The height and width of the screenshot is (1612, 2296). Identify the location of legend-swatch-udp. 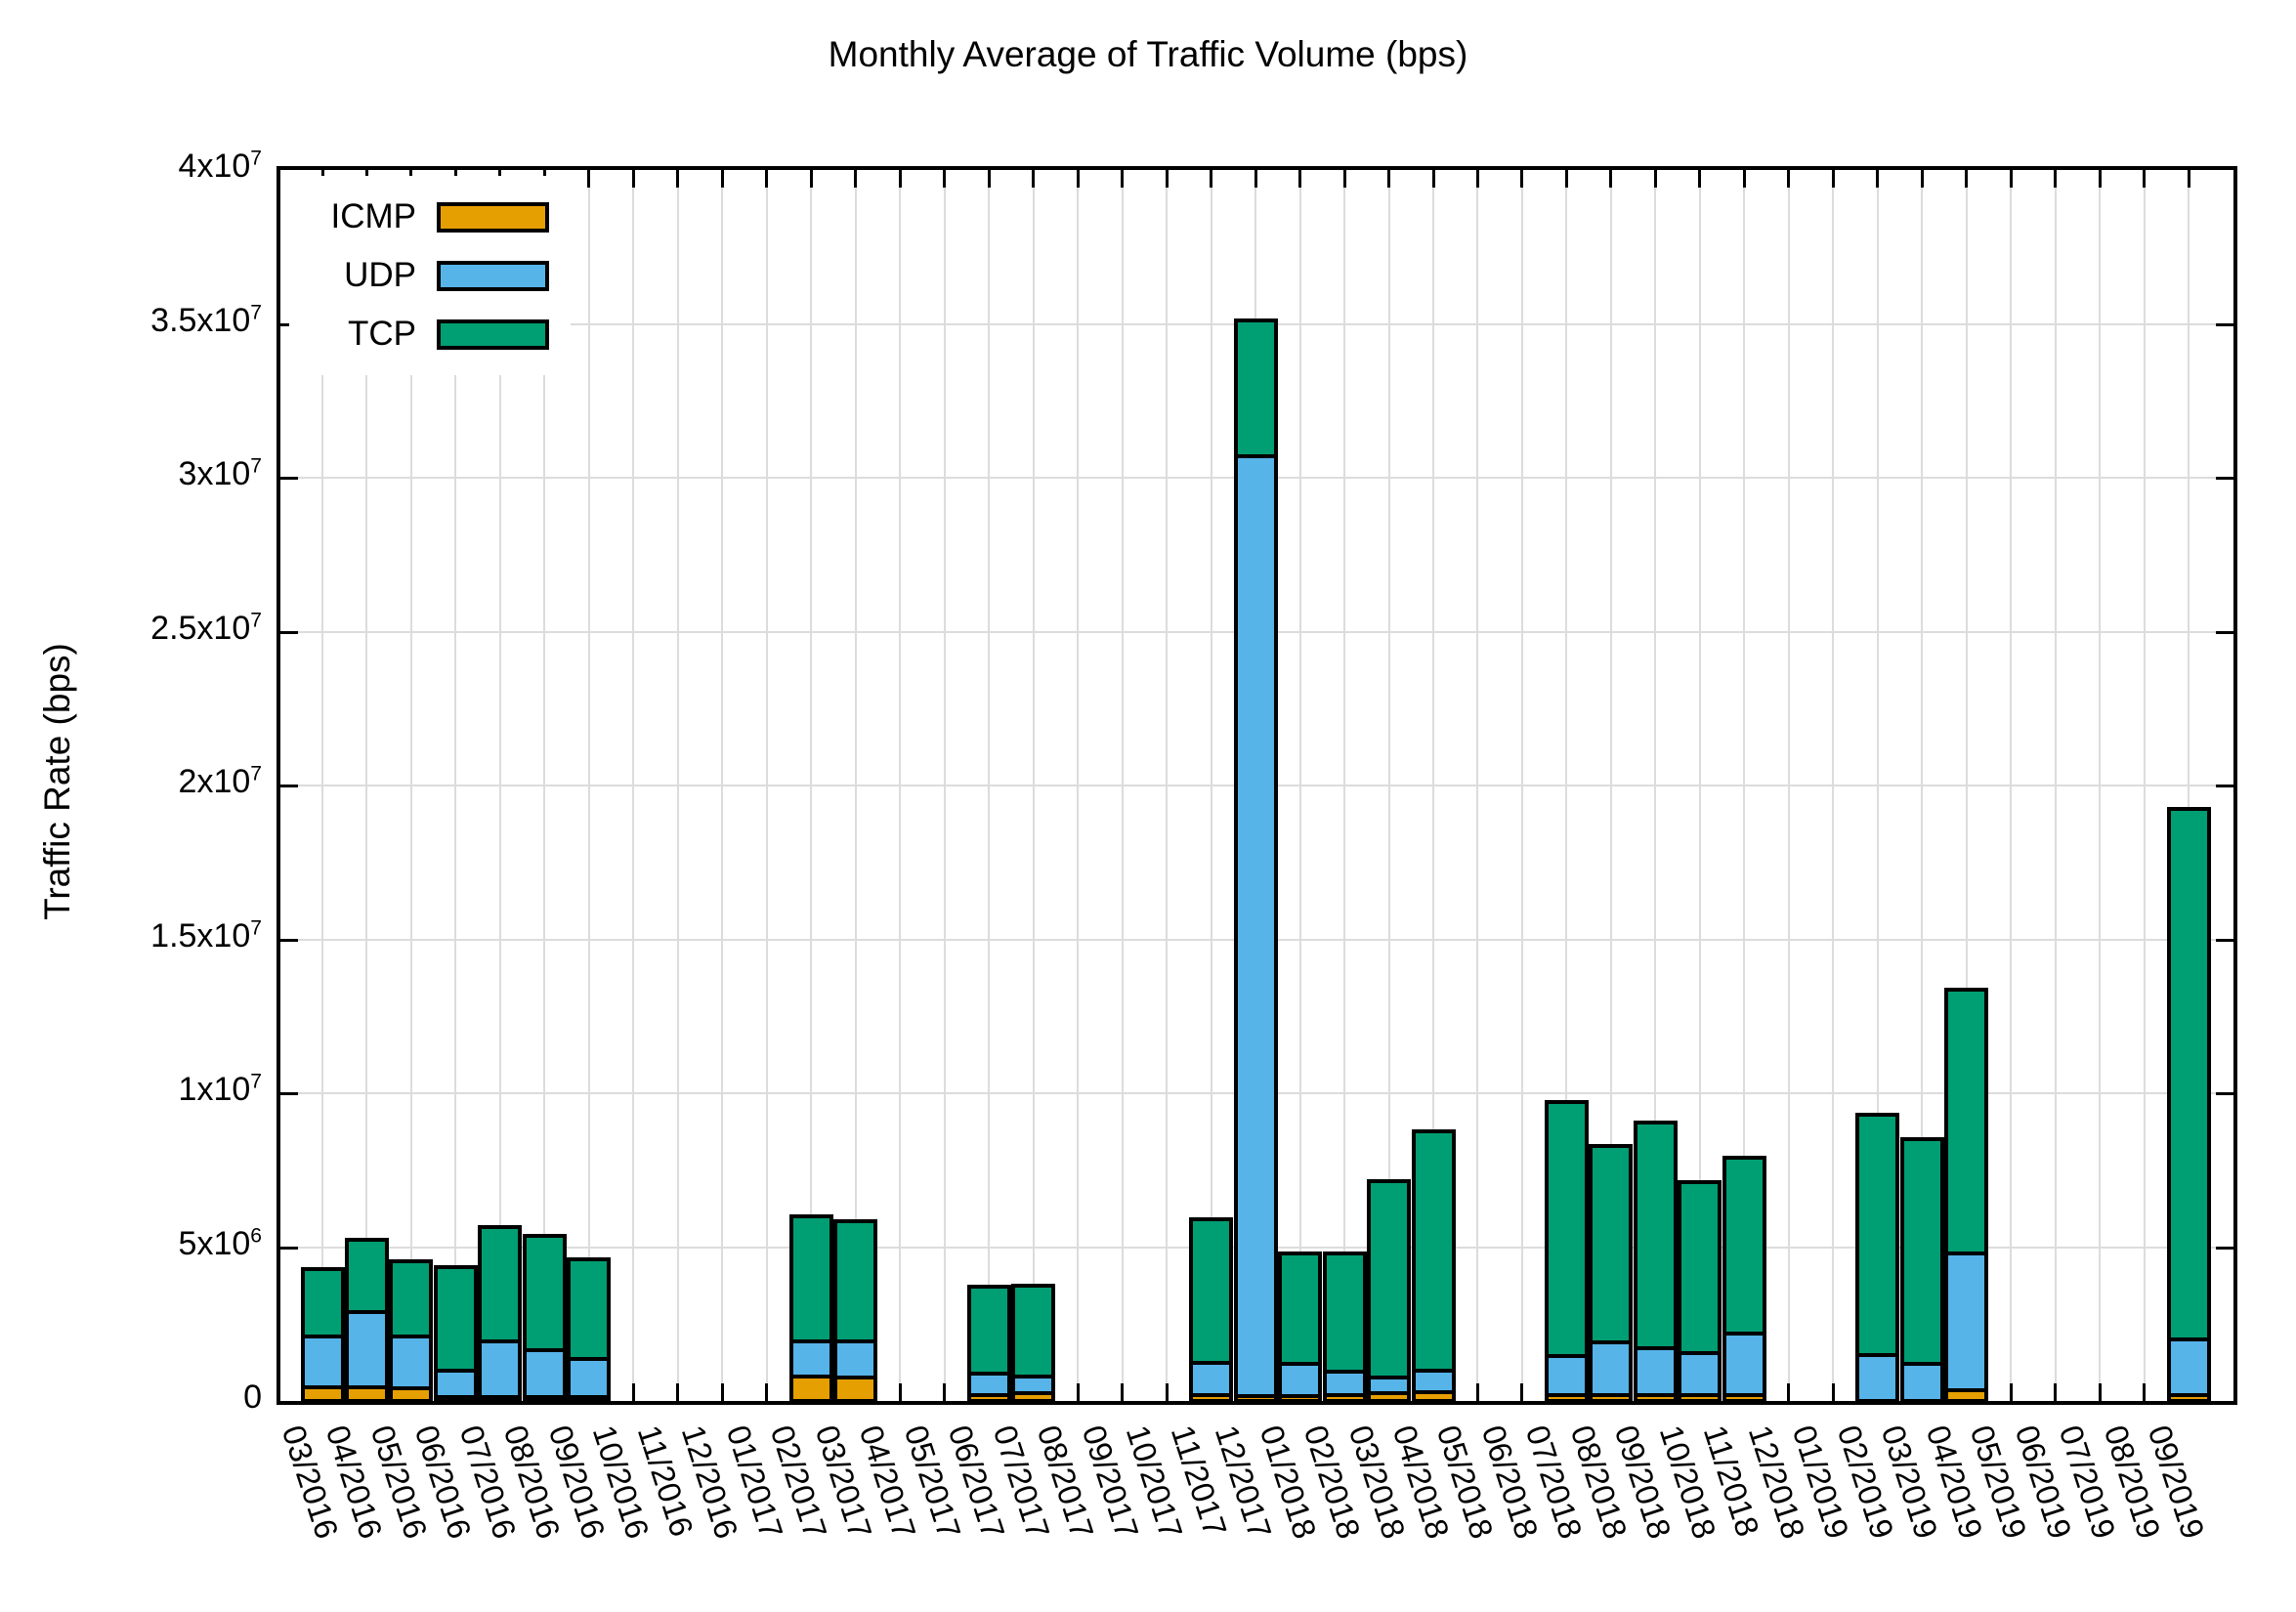
(493, 275).